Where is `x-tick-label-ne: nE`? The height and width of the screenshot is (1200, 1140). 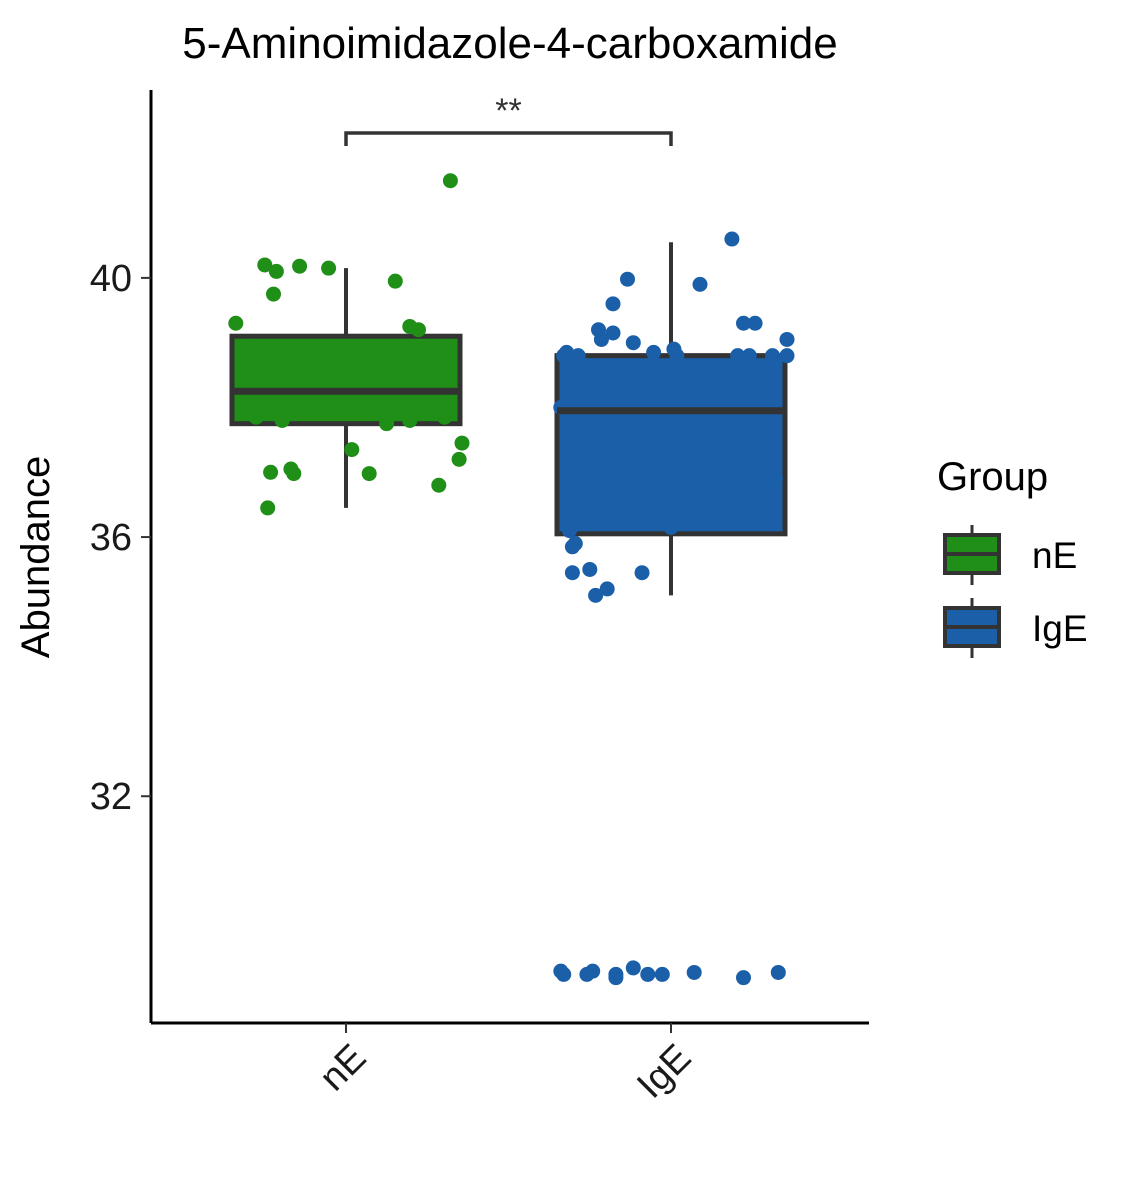 x-tick-label-ne: nE is located at coordinates (343, 1068).